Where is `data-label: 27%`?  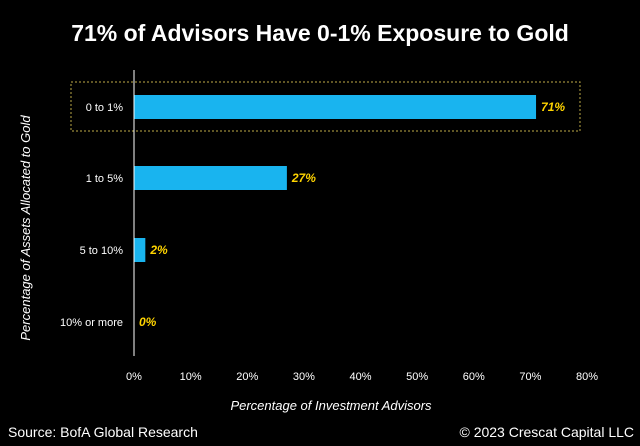 data-label: 27% is located at coordinates (303, 178).